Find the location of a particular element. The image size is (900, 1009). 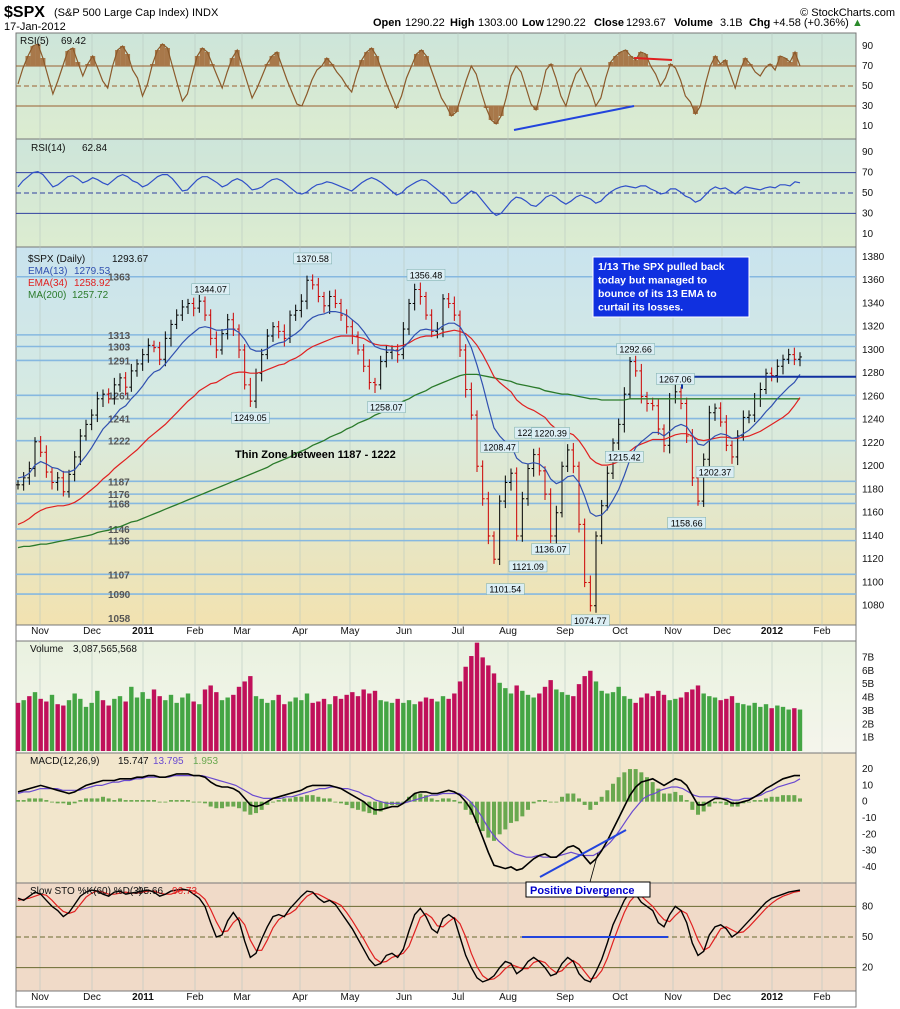

volume-plot: 7B 6B 5B 4B 3B 2B 1B is located at coordinates (445, 696).